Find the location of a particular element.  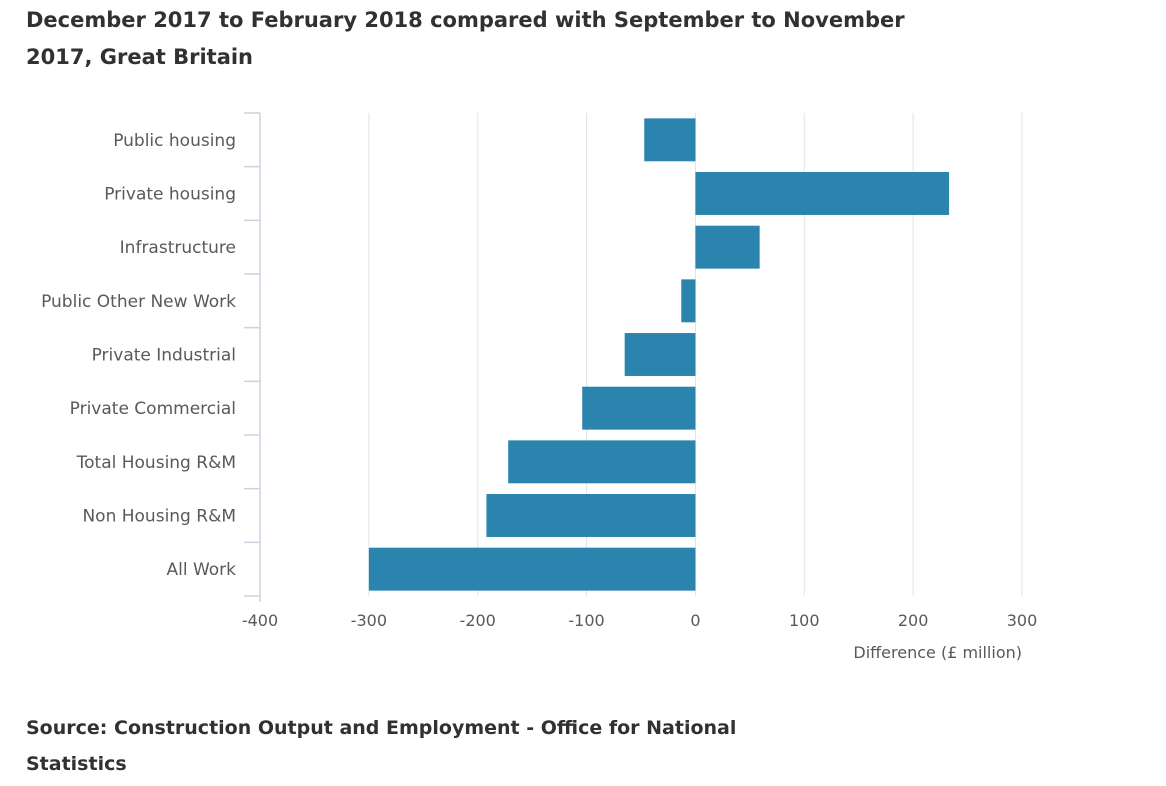

x-tick-label: -300 is located at coordinates (369, 620).